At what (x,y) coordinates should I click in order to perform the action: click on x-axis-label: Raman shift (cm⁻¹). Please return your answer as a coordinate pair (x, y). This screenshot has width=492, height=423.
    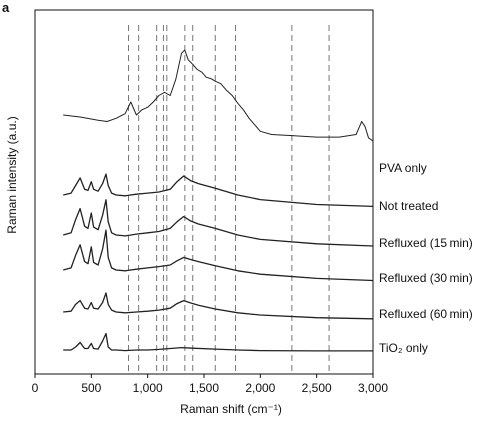
    Looking at the image, I should click on (231, 409).